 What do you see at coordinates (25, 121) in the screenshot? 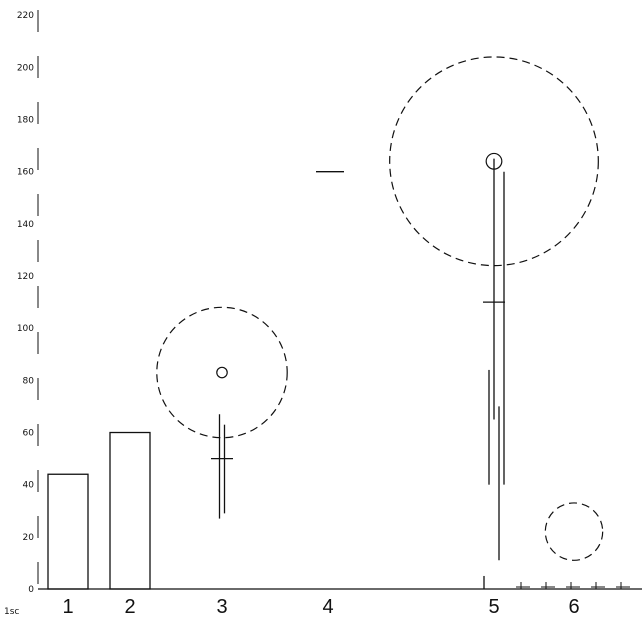
I see `y-tick-label: 180` at bounding box center [25, 121].